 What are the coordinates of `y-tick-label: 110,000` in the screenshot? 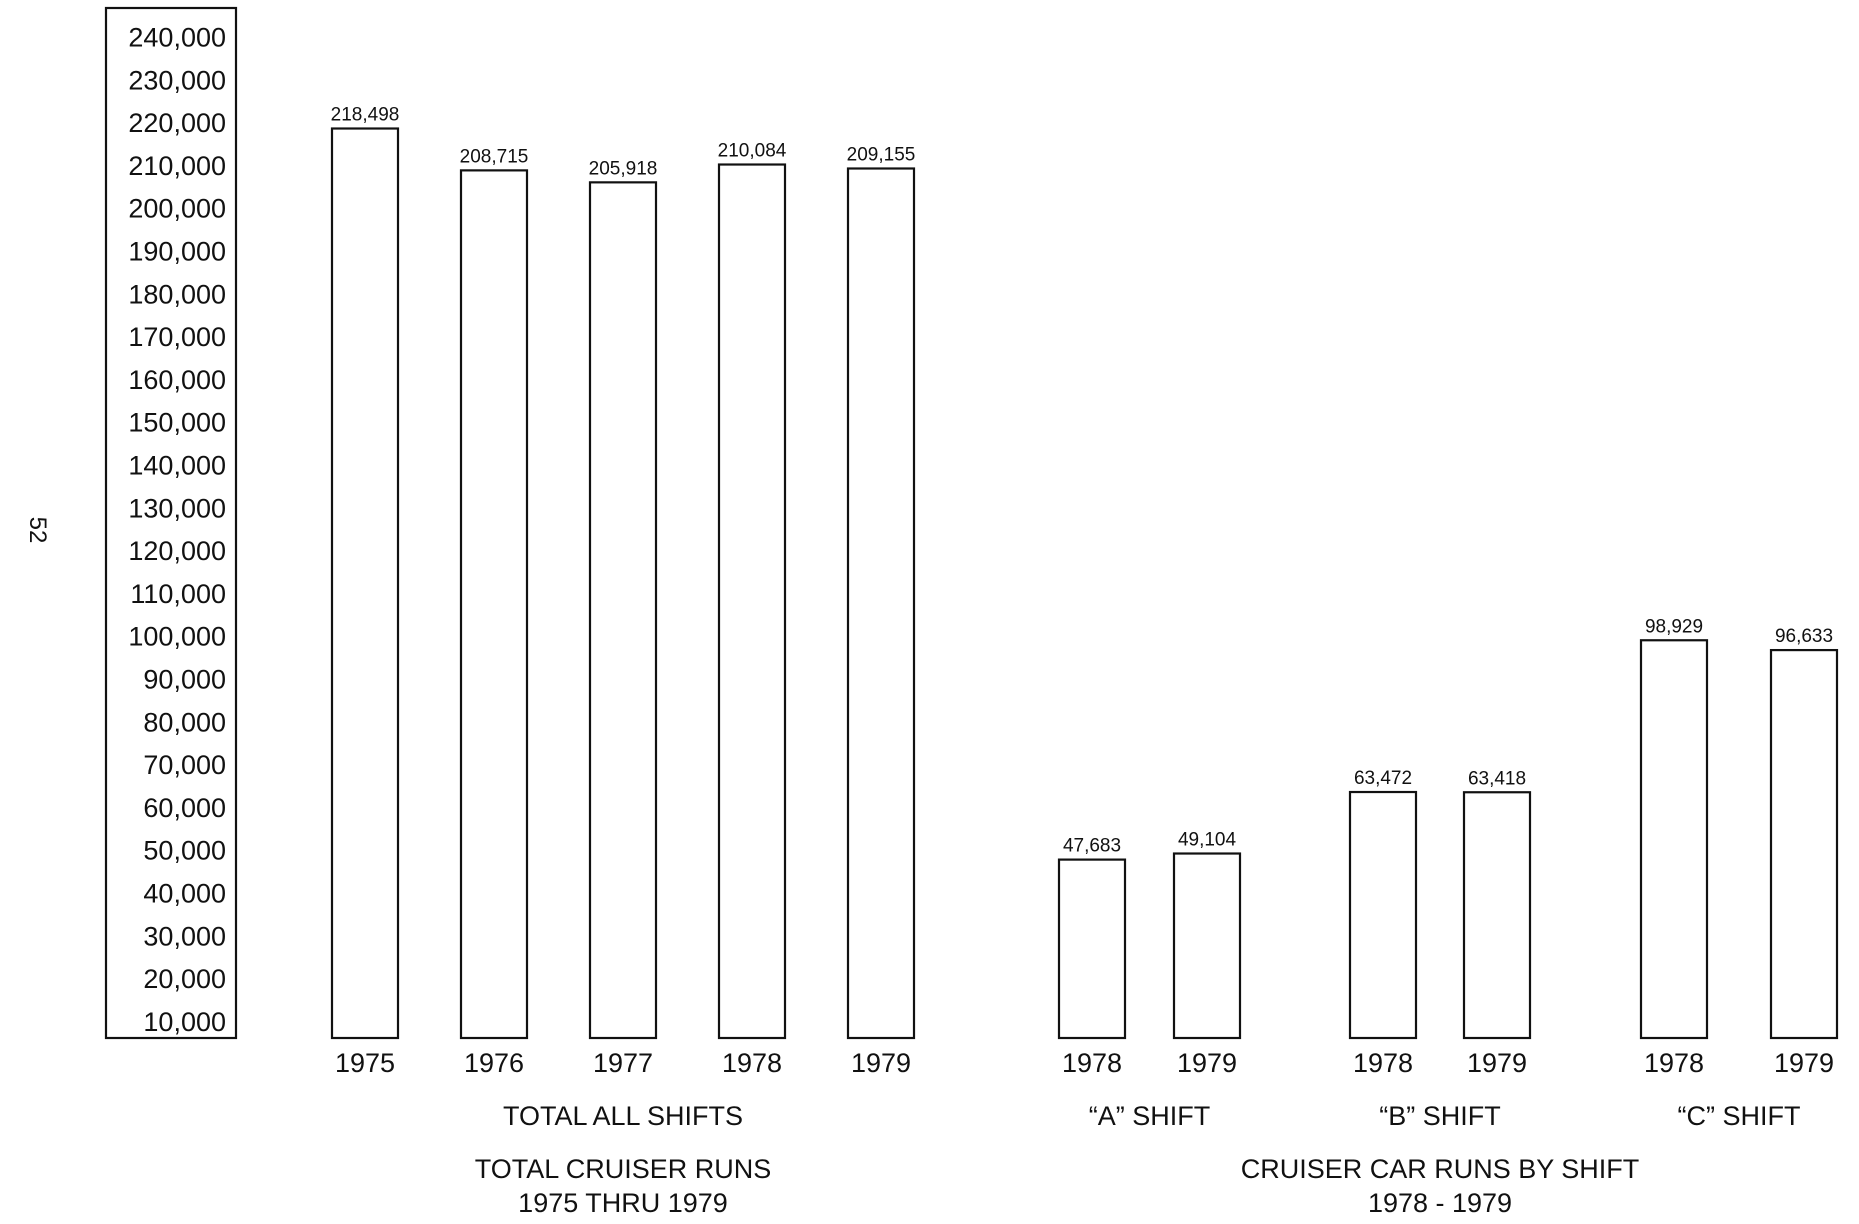 It's located at (178, 594).